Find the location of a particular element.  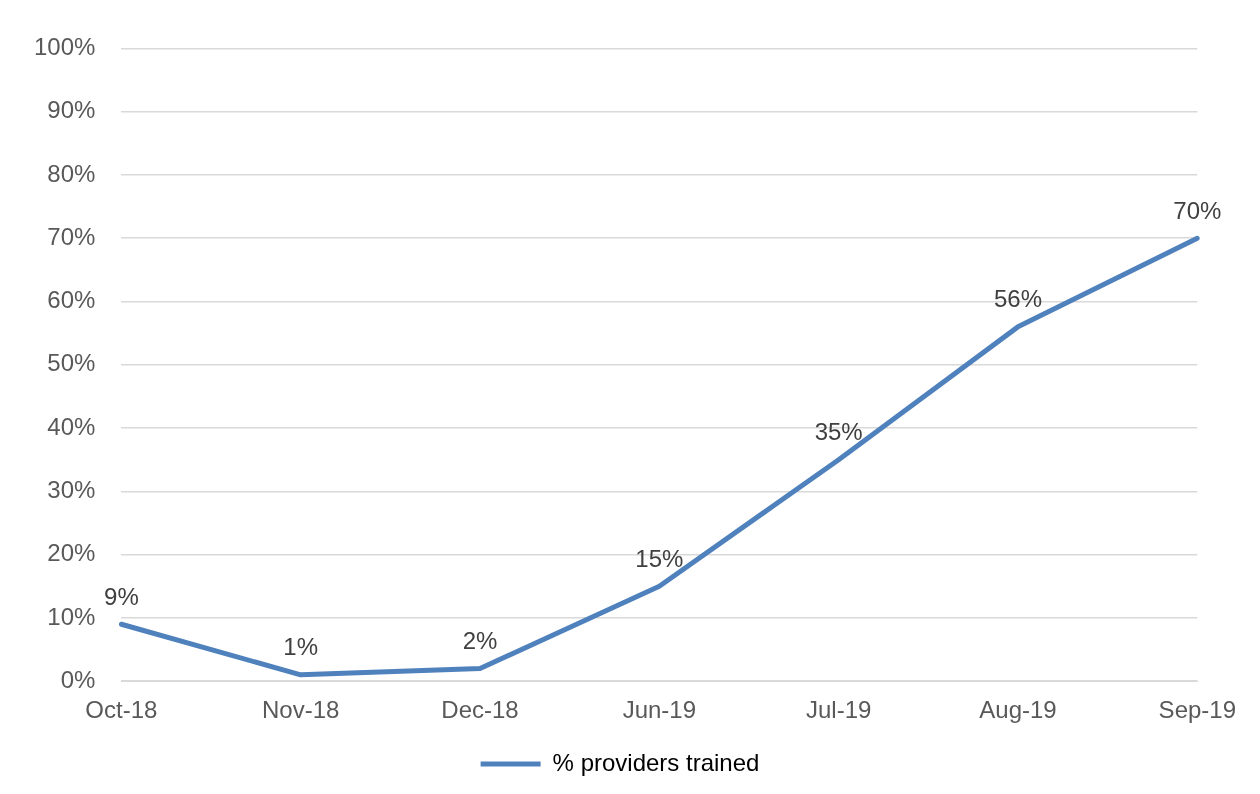

data-label: 2% is located at coordinates (480, 641).